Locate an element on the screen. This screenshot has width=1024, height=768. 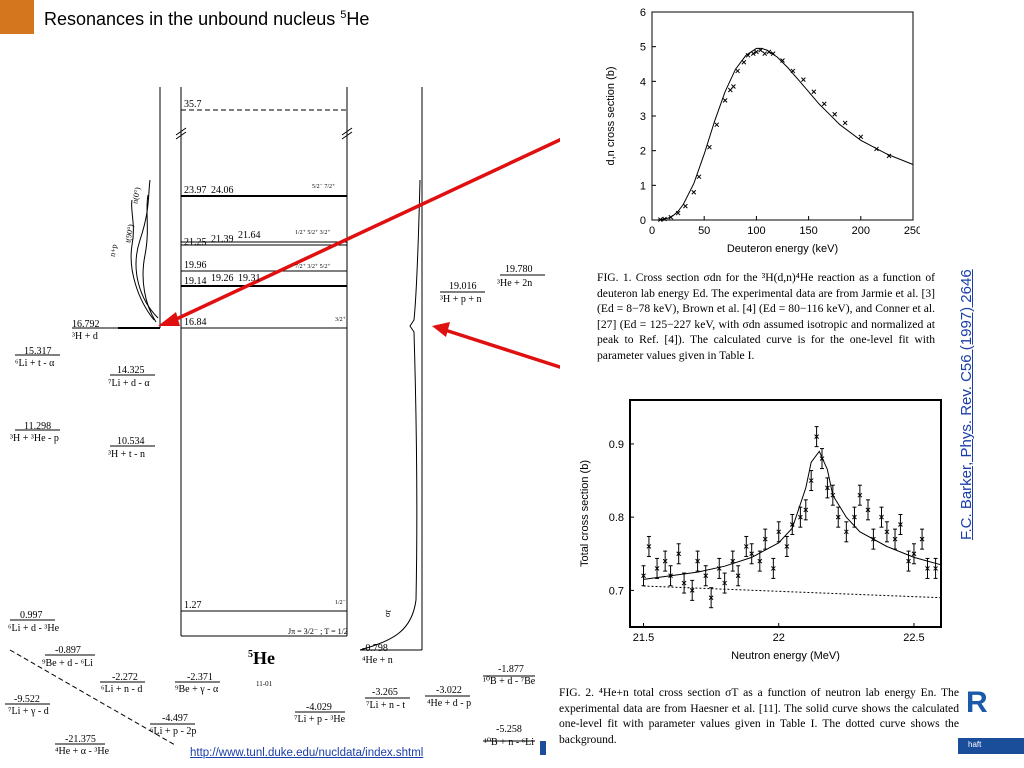
threshold-channel: ³H + p + n is located at coordinates (461, 299).